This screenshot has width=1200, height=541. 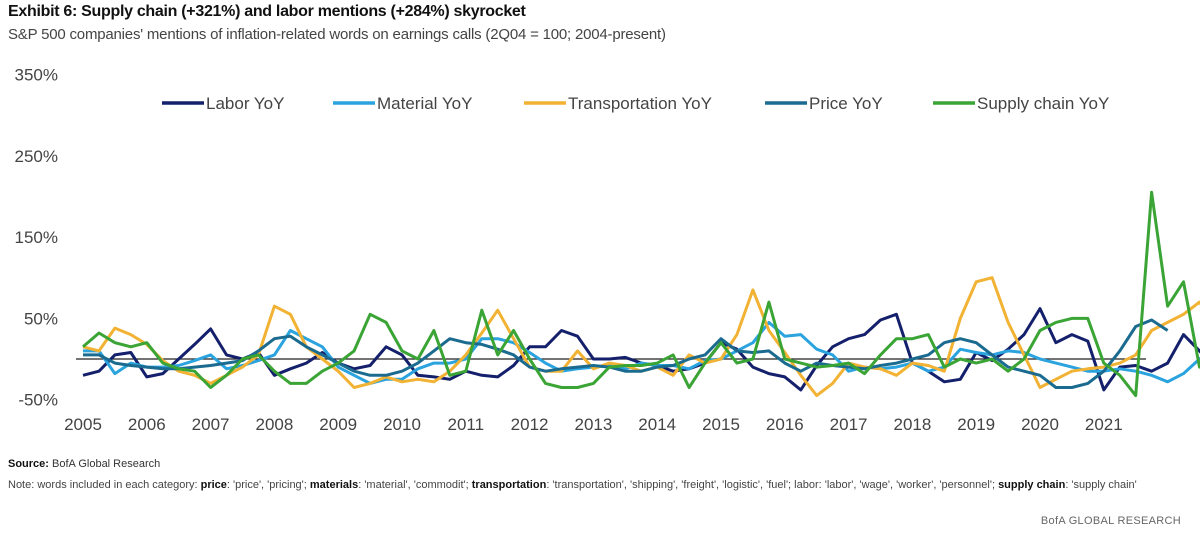 What do you see at coordinates (36, 156) in the screenshot?
I see `y-tick-label: 250%` at bounding box center [36, 156].